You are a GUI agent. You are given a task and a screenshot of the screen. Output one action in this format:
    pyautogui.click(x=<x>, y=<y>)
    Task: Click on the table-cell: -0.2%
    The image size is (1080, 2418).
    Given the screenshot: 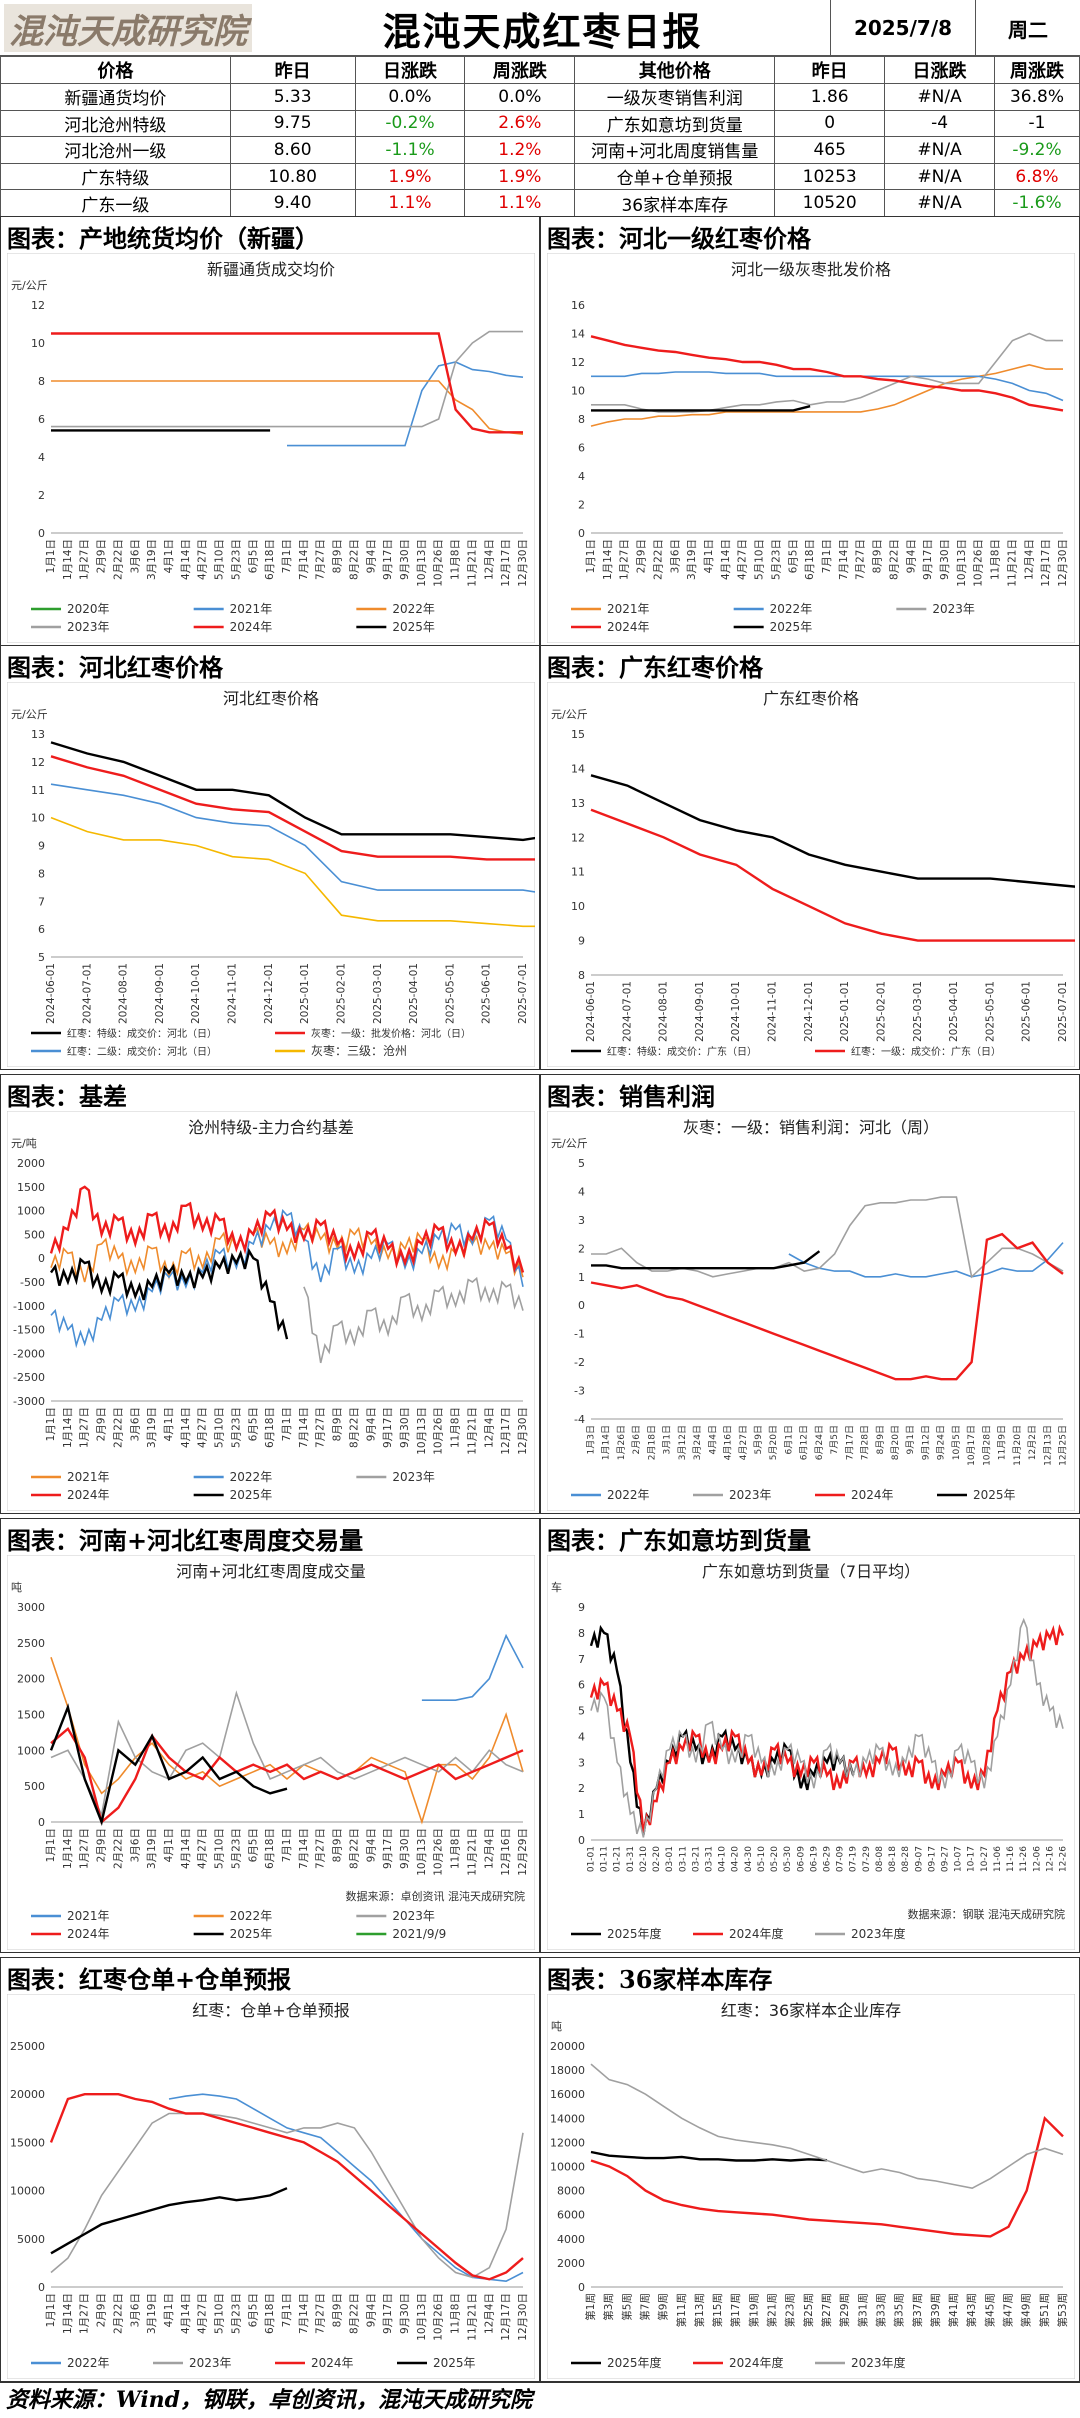 What is the action you would take?
    pyautogui.click(x=410, y=123)
    